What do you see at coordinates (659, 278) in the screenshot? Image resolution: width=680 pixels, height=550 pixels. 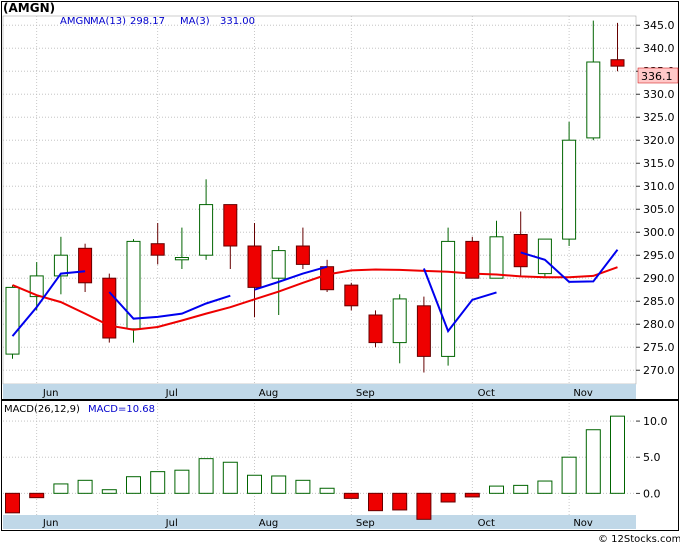 I see `y-tick-label: 290.0` at bounding box center [659, 278].